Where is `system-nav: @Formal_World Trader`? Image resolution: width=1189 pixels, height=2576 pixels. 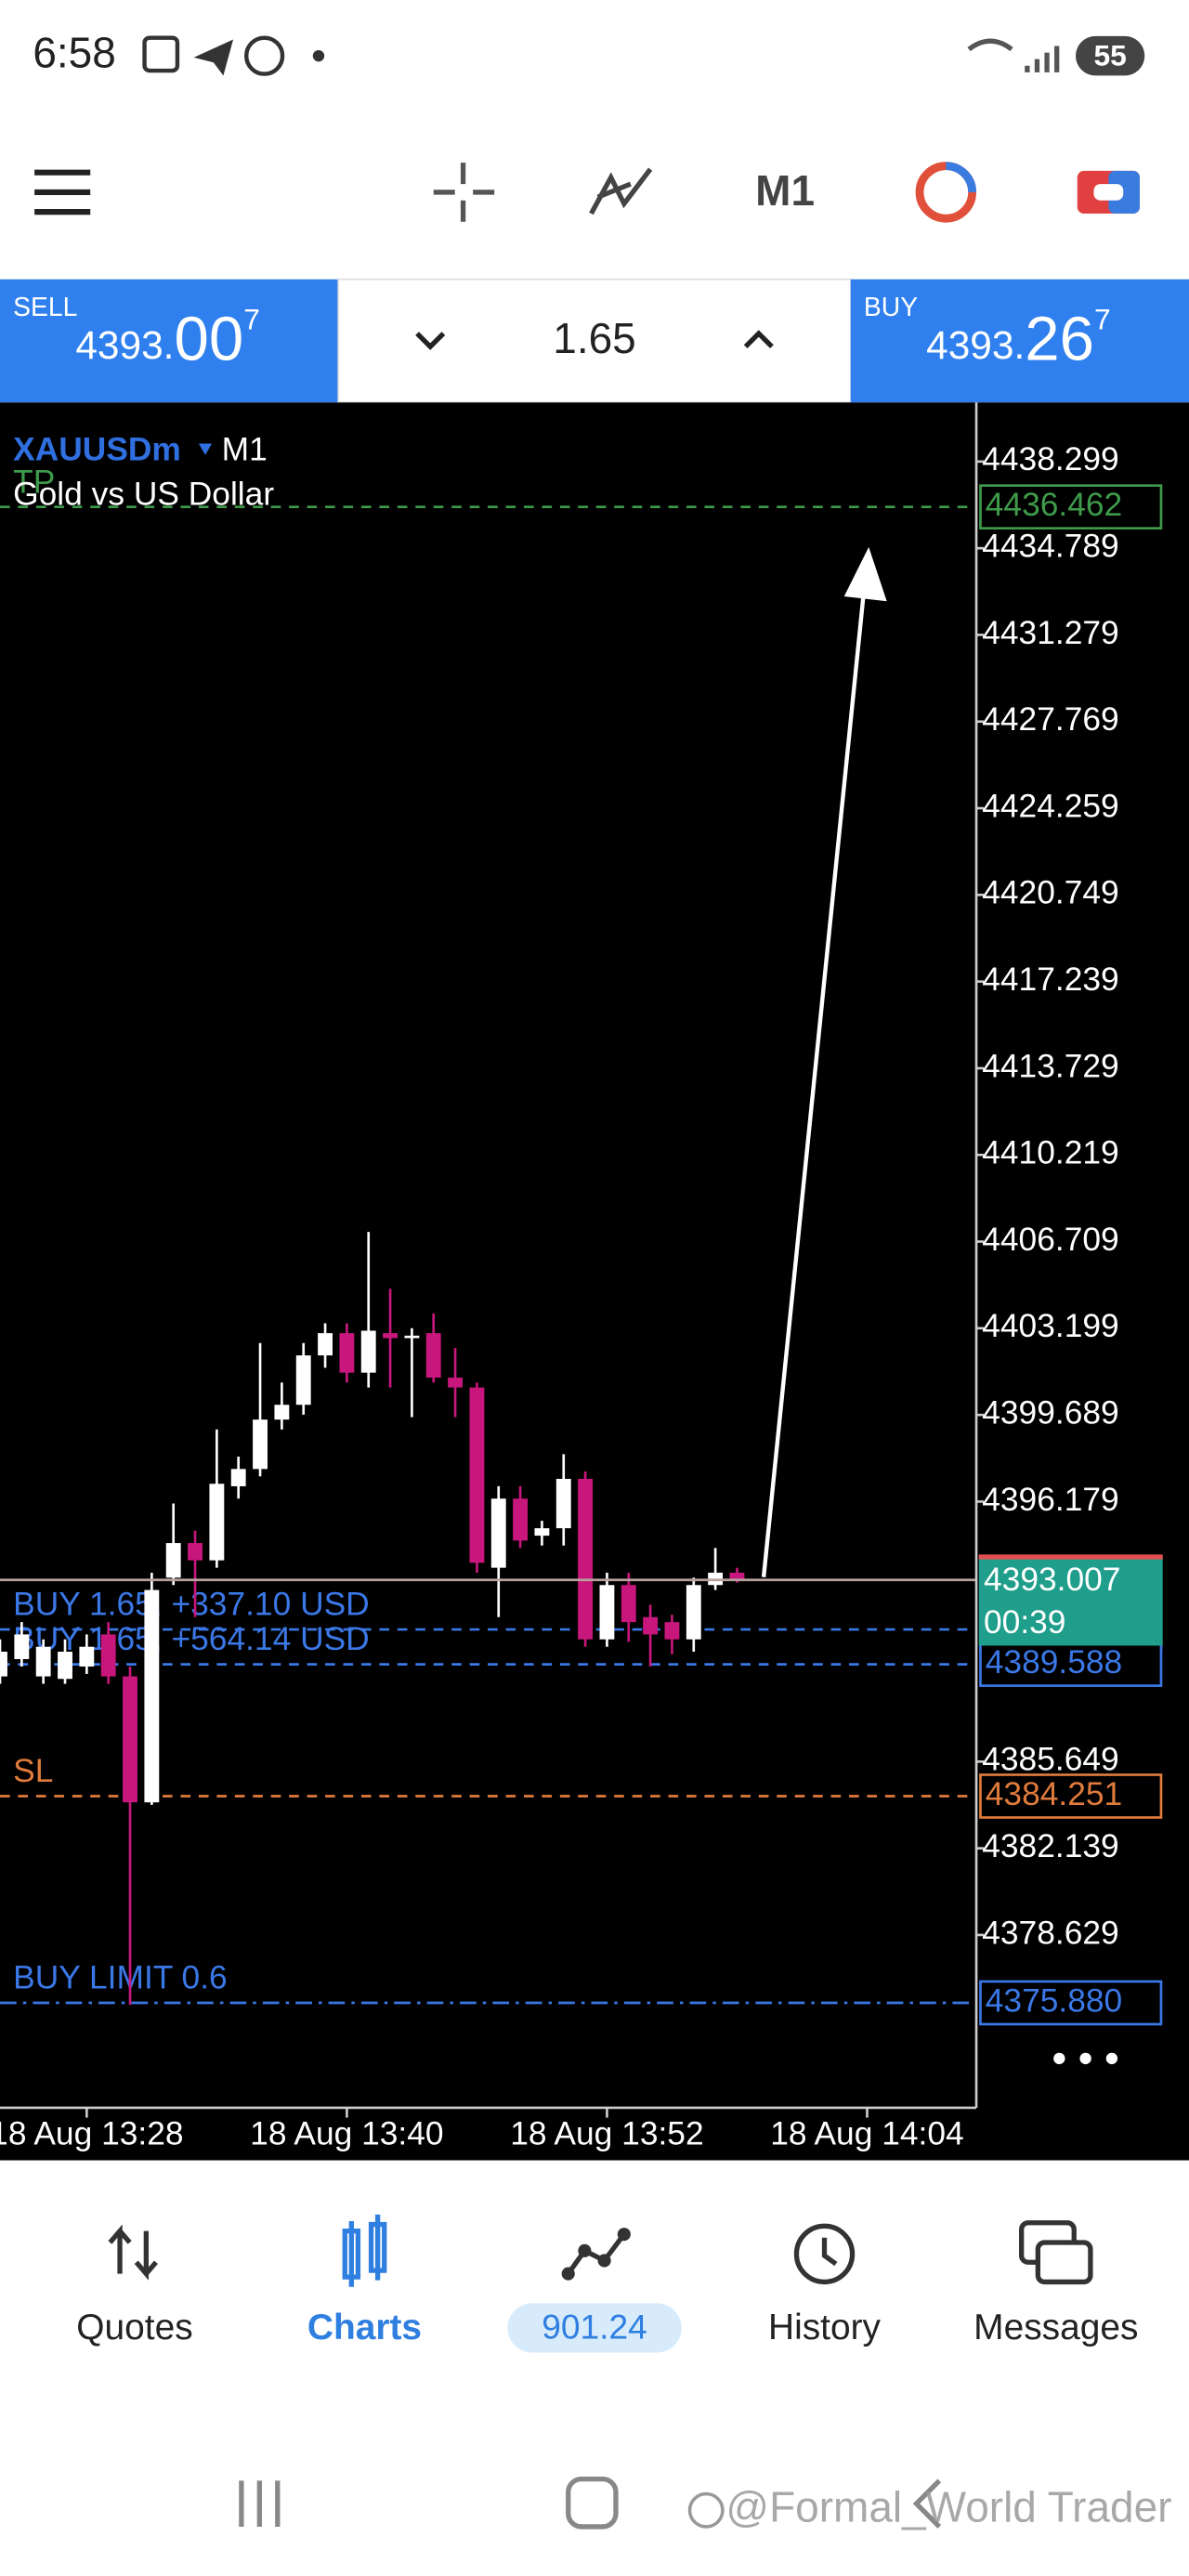
system-nav: @Formal_World Trader is located at coordinates (705, 2504).